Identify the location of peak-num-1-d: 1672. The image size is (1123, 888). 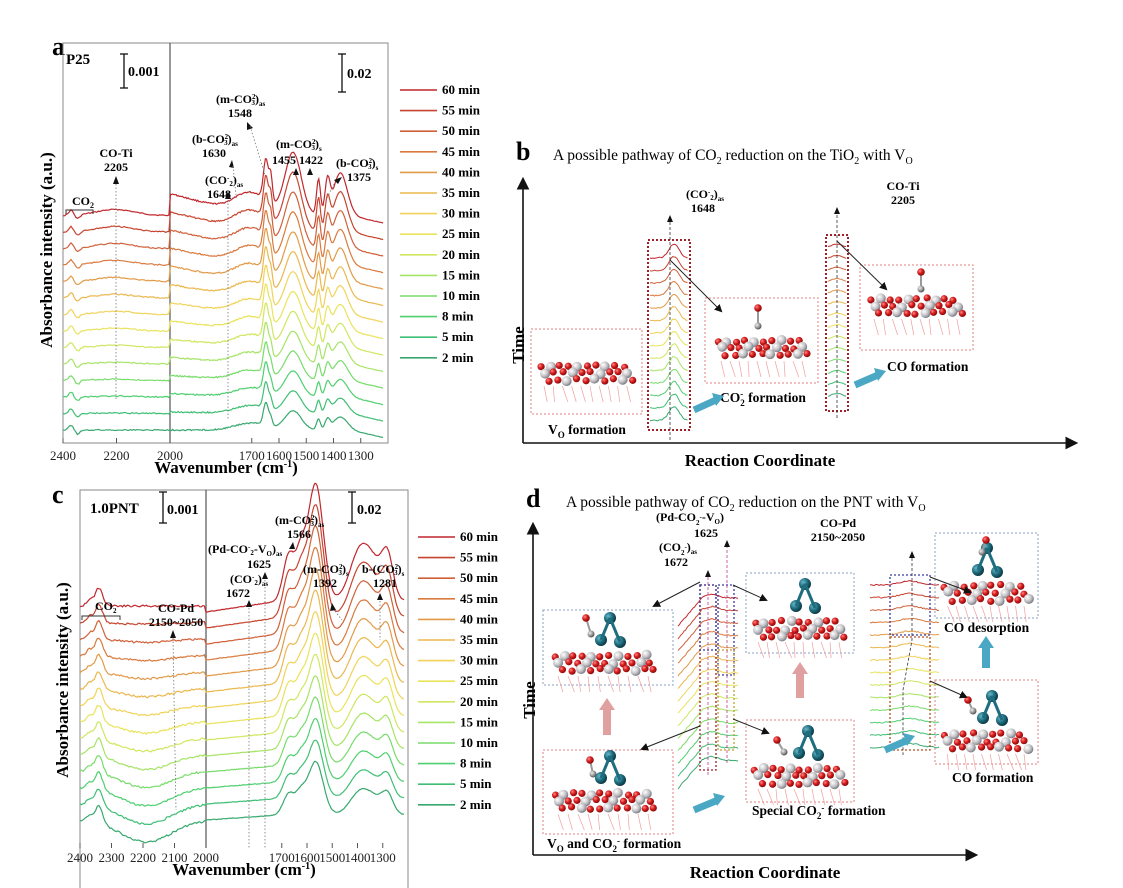
(676, 562).